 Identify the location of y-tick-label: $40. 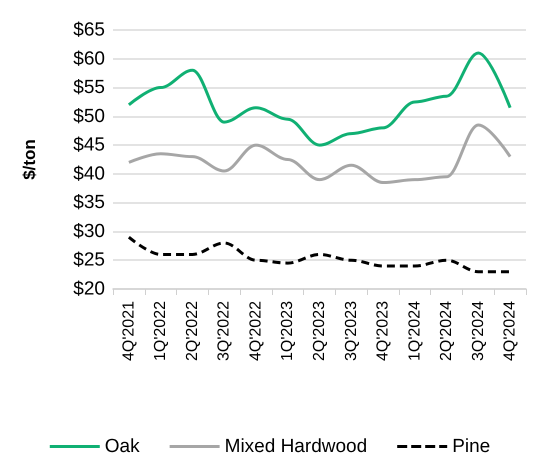
(89, 173).